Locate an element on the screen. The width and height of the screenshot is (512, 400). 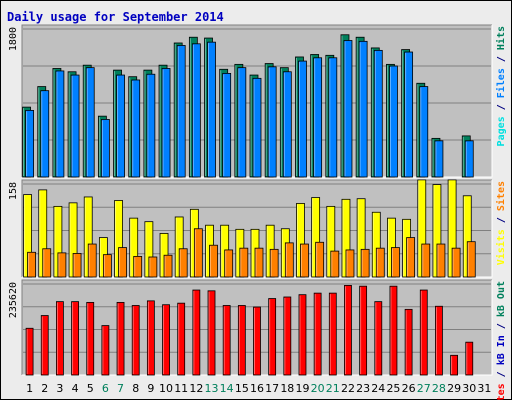
legend-entry: Pages is located at coordinates (501, 131).